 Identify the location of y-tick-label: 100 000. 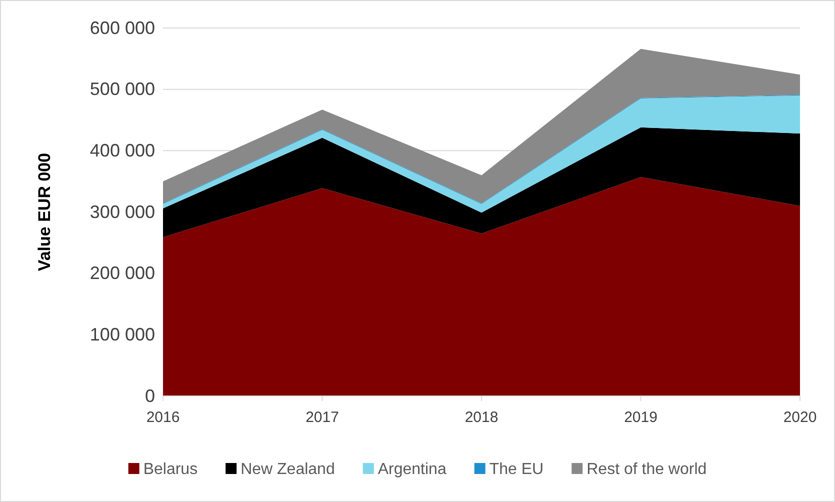
(122, 334).